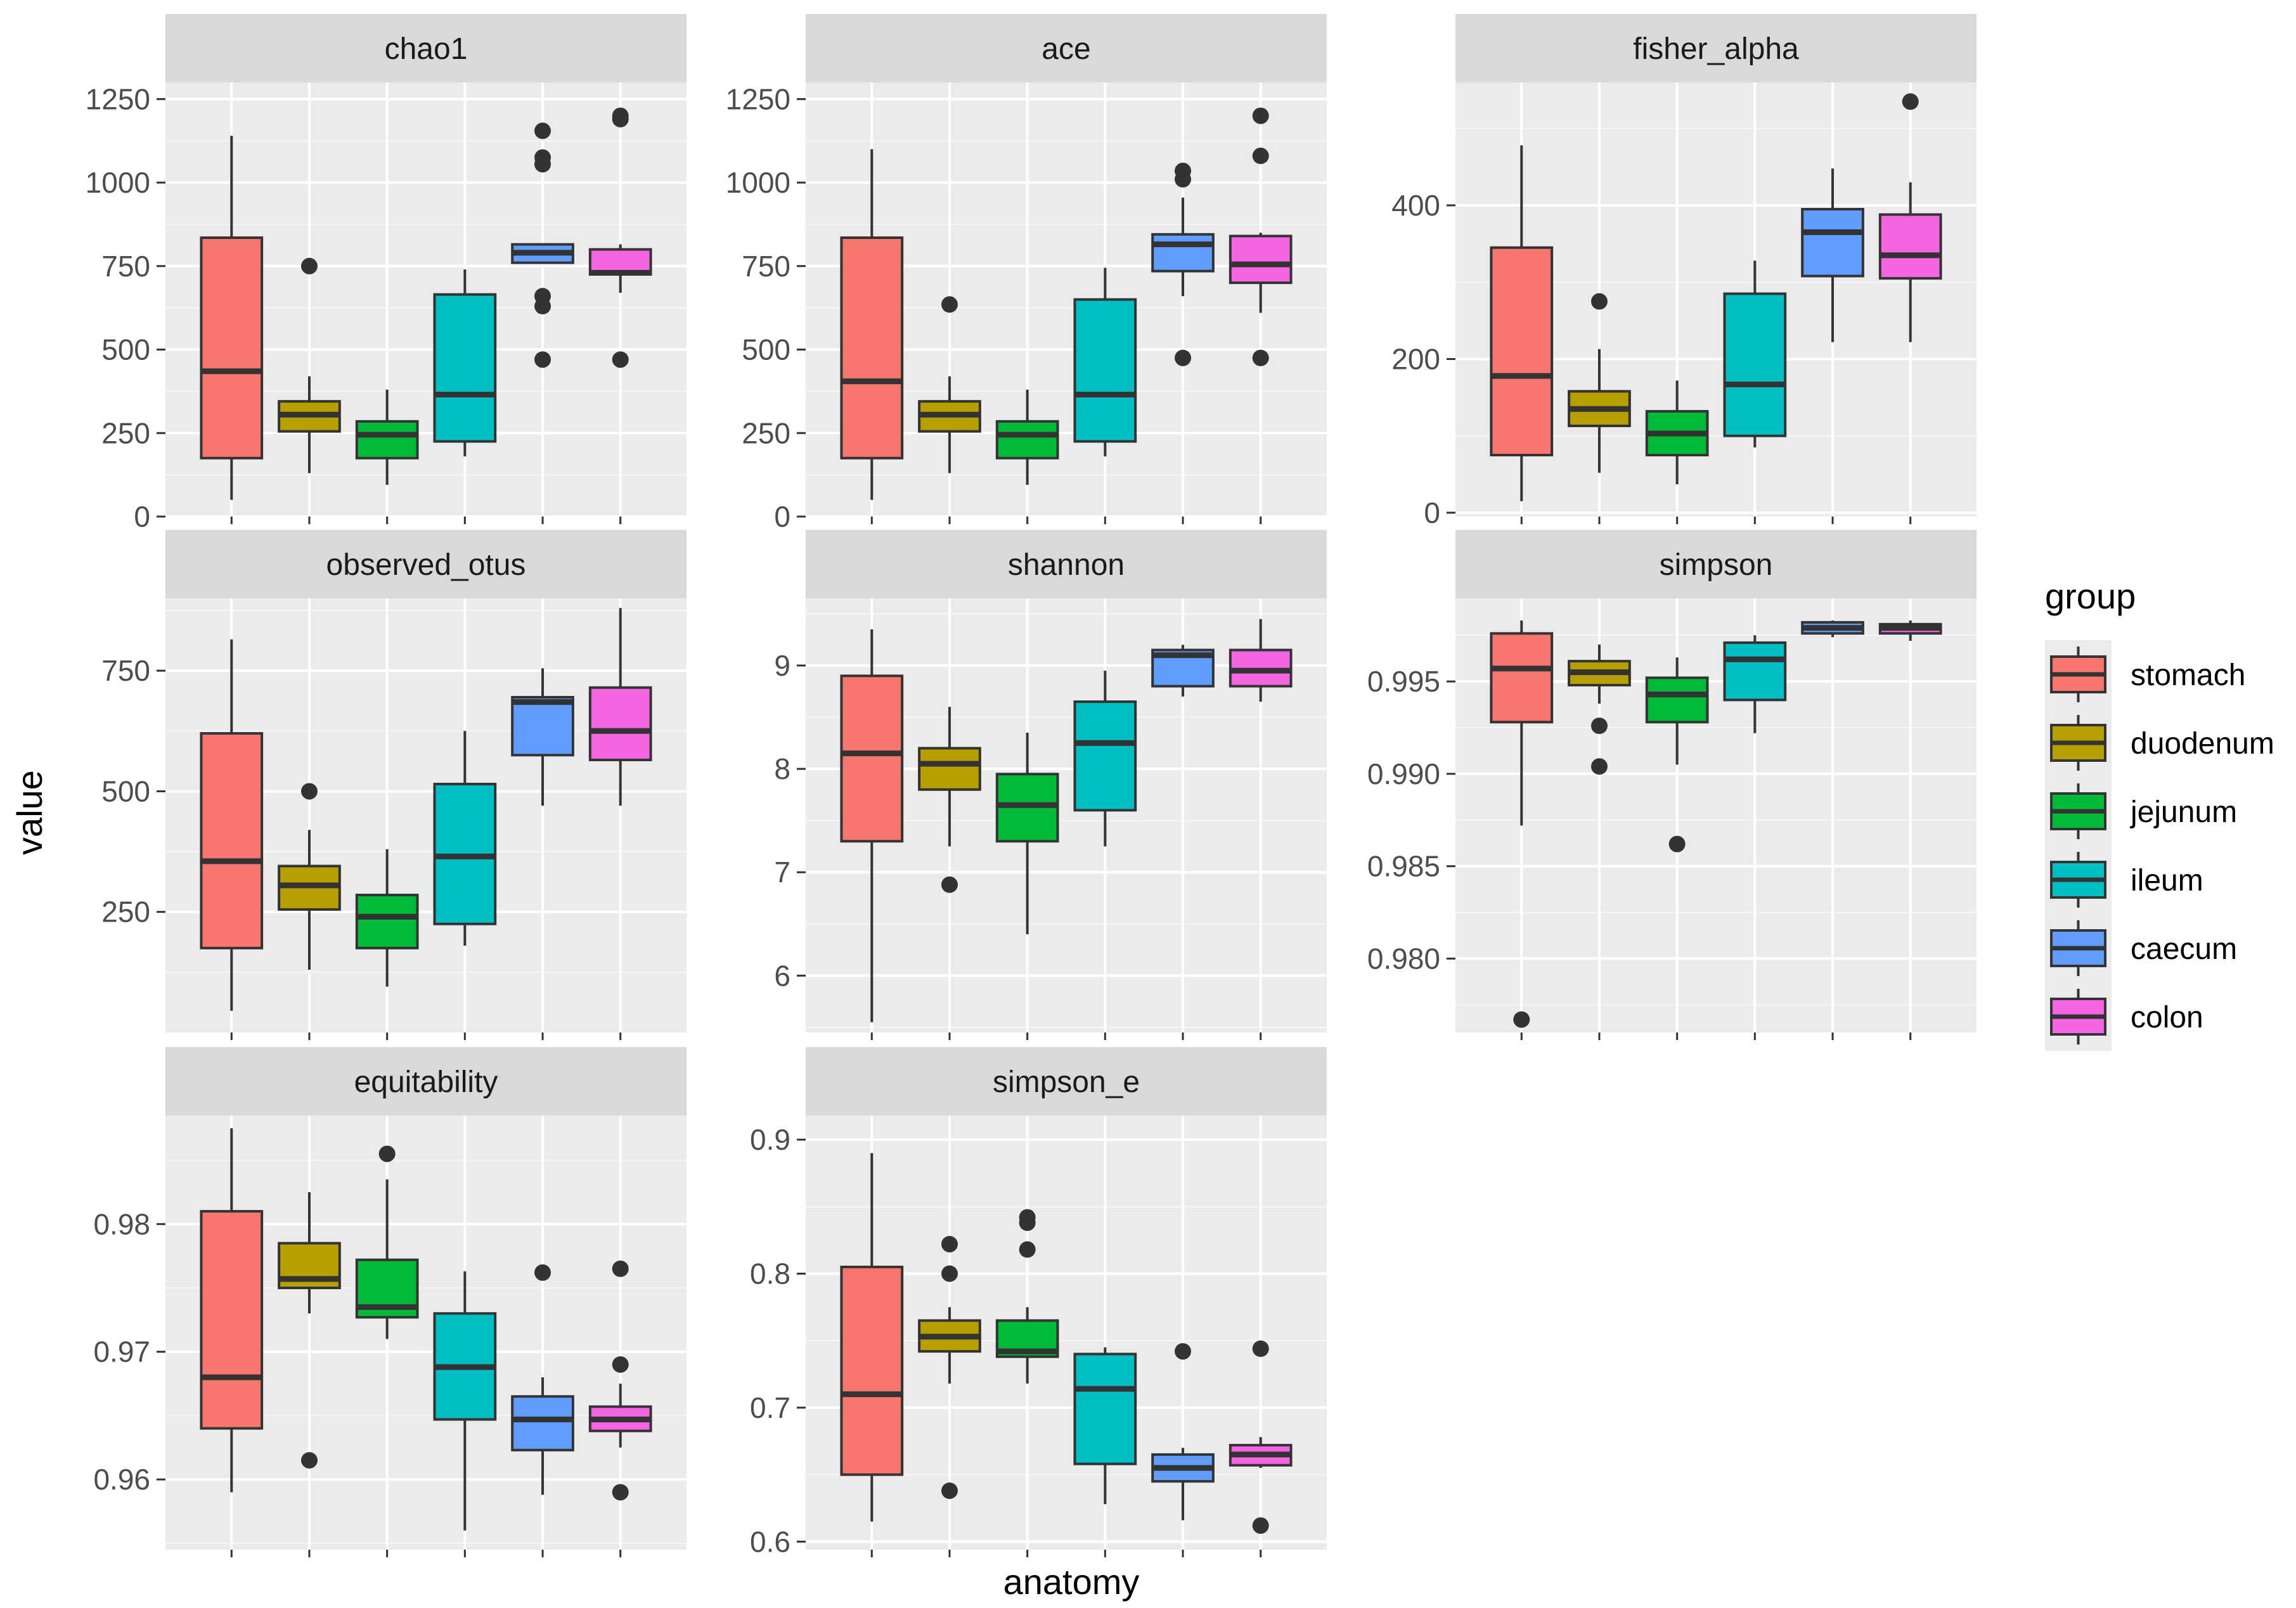 Image resolution: width=2296 pixels, height=1608 pixels. What do you see at coordinates (2141, 812) in the screenshot?
I see `legend-item-jejunum: jejunum` at bounding box center [2141, 812].